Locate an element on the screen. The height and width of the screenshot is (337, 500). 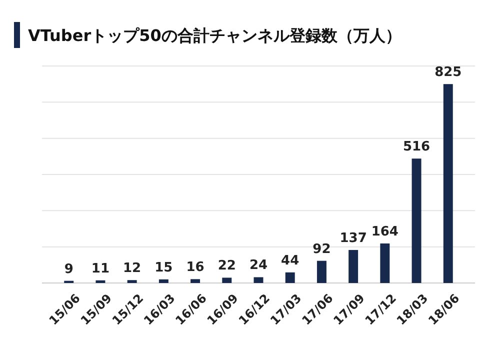
data-label: 24 is located at coordinates (258, 266).